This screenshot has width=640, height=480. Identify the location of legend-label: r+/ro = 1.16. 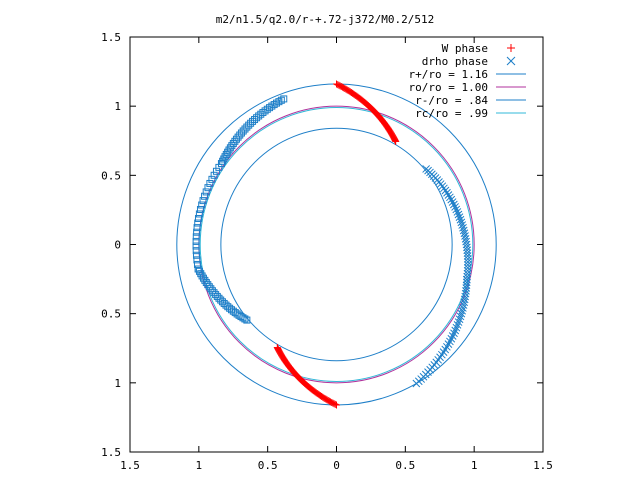
(448, 74).